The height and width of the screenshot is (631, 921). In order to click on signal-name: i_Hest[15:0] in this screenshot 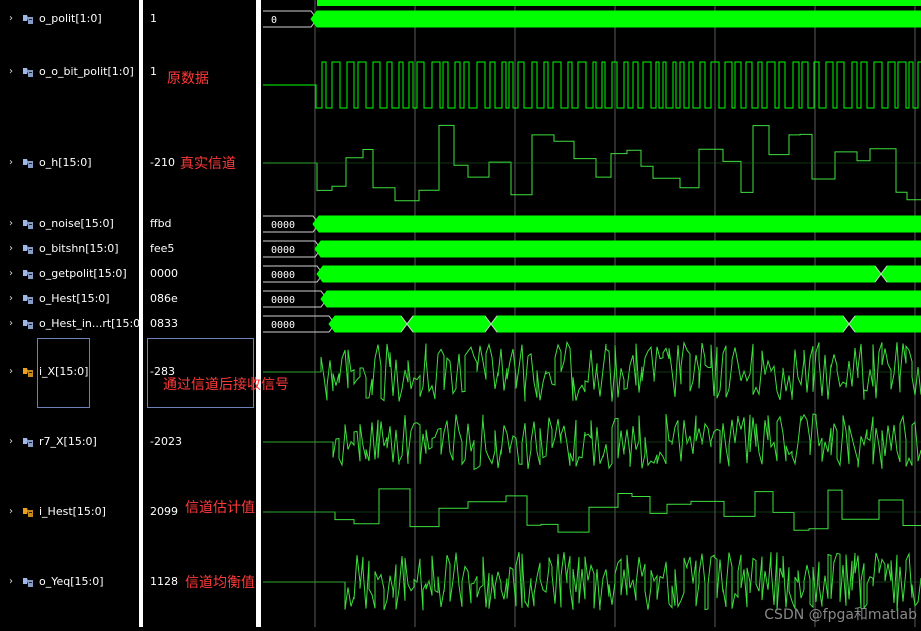, I will do `click(72, 511)`.